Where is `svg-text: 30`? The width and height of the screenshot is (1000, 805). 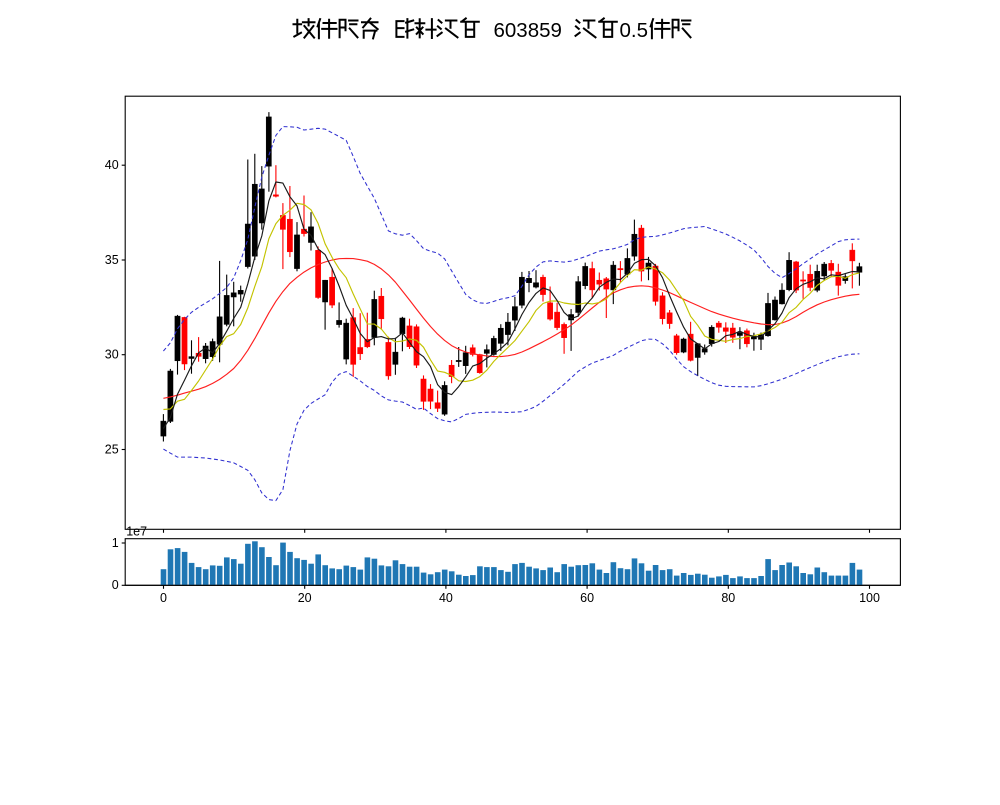 svg-text: 30 is located at coordinates (112, 354).